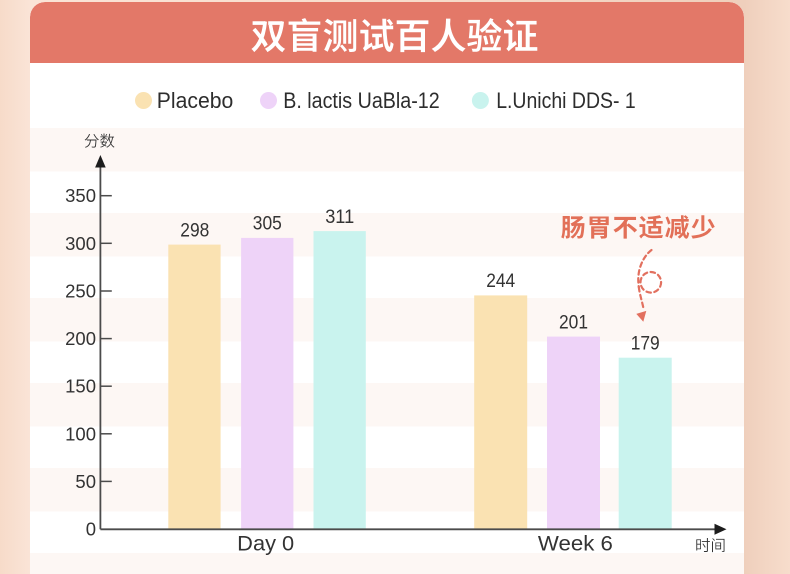 This screenshot has width=790, height=574. What do you see at coordinates (339, 217) in the screenshot?
I see `svg-text: 311` at bounding box center [339, 217].